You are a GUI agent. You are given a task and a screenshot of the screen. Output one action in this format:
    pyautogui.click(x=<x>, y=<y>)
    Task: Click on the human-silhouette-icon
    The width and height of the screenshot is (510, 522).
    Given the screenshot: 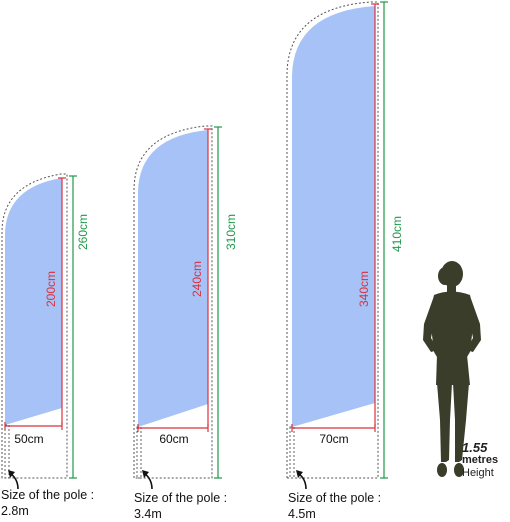 What is the action you would take?
    pyautogui.click(x=452, y=369)
    